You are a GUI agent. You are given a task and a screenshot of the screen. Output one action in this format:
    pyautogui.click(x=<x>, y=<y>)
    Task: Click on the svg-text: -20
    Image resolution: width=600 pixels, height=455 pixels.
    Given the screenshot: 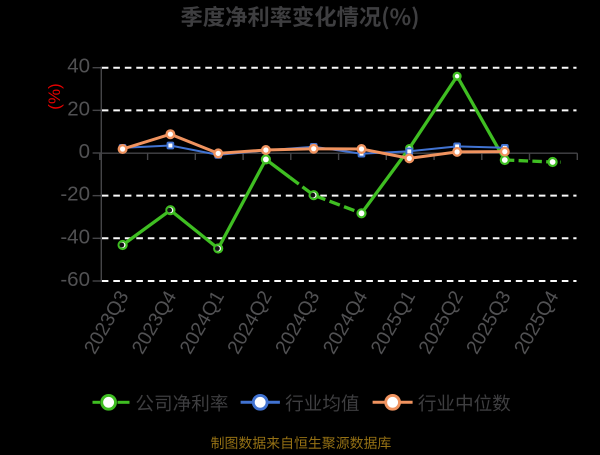 What is the action you would take?
    pyautogui.click(x=75, y=194)
    